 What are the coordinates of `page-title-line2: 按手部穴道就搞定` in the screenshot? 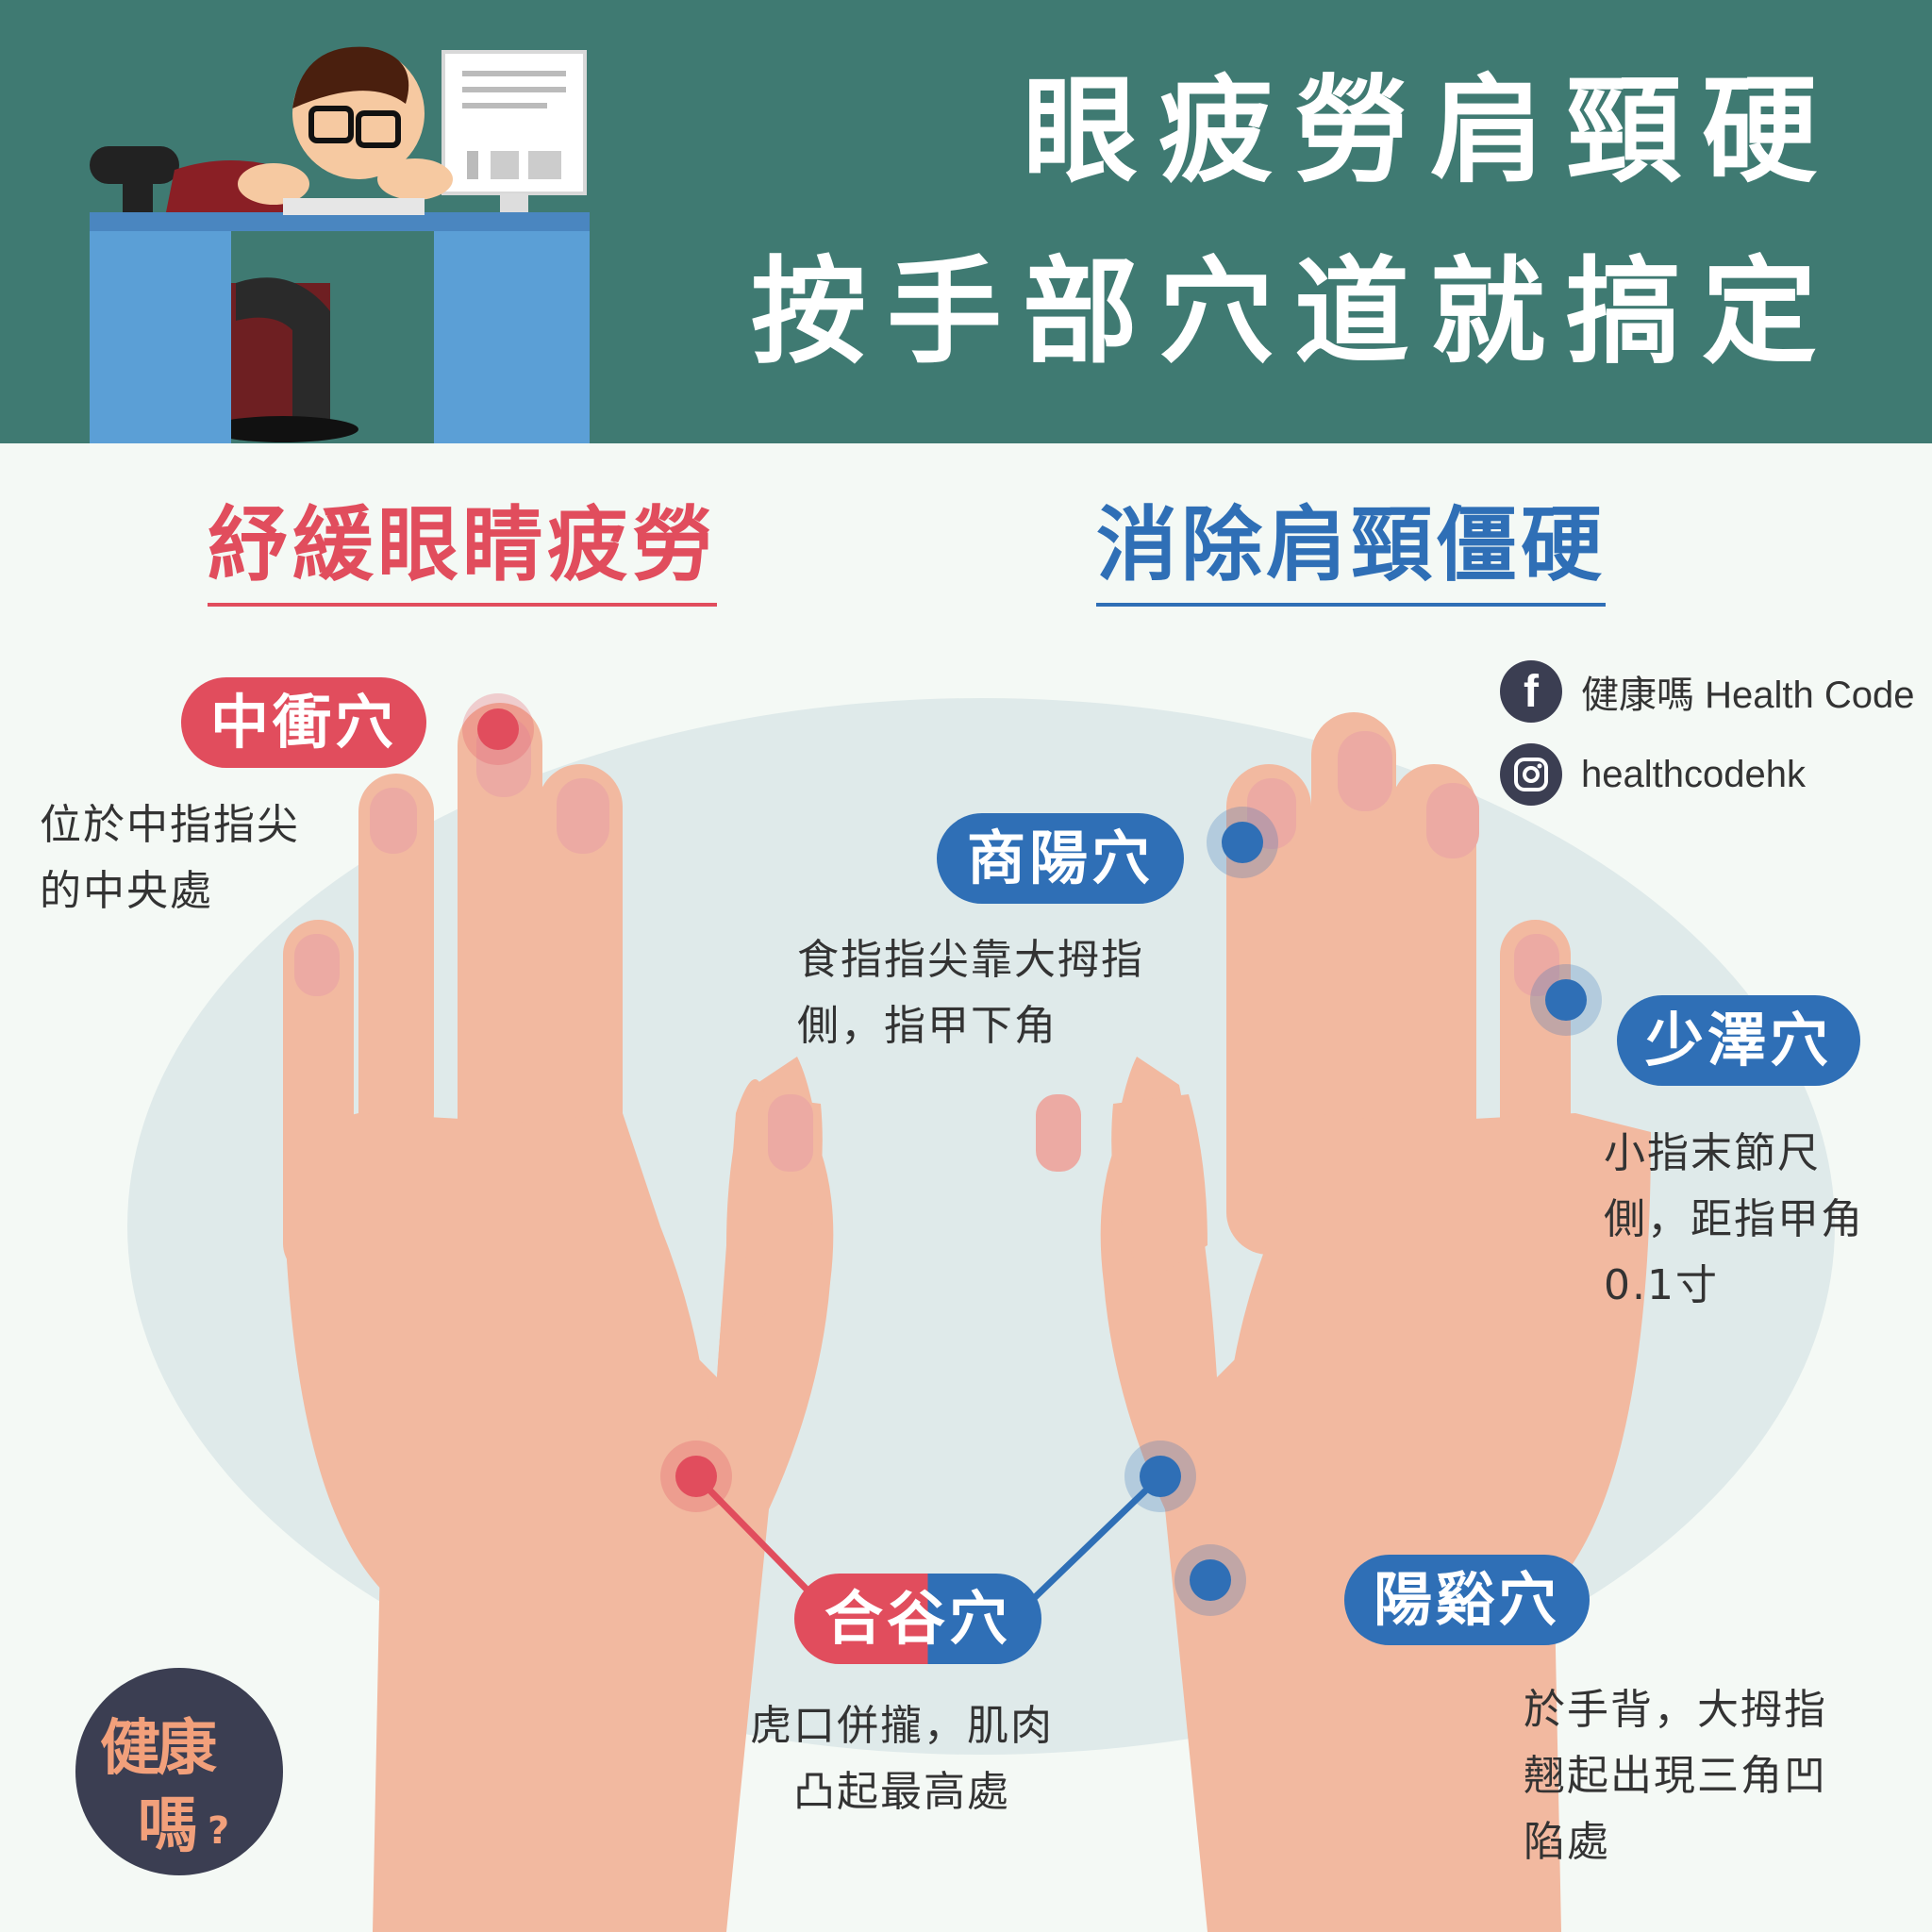 It's located at (1294, 312).